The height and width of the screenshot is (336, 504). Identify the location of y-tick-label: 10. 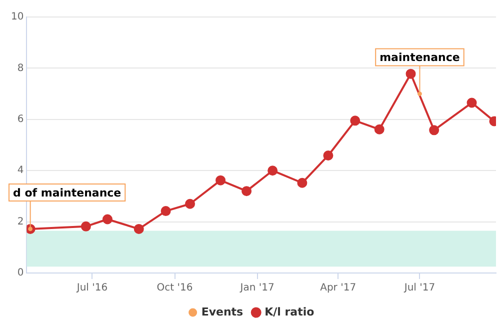
(17, 17).